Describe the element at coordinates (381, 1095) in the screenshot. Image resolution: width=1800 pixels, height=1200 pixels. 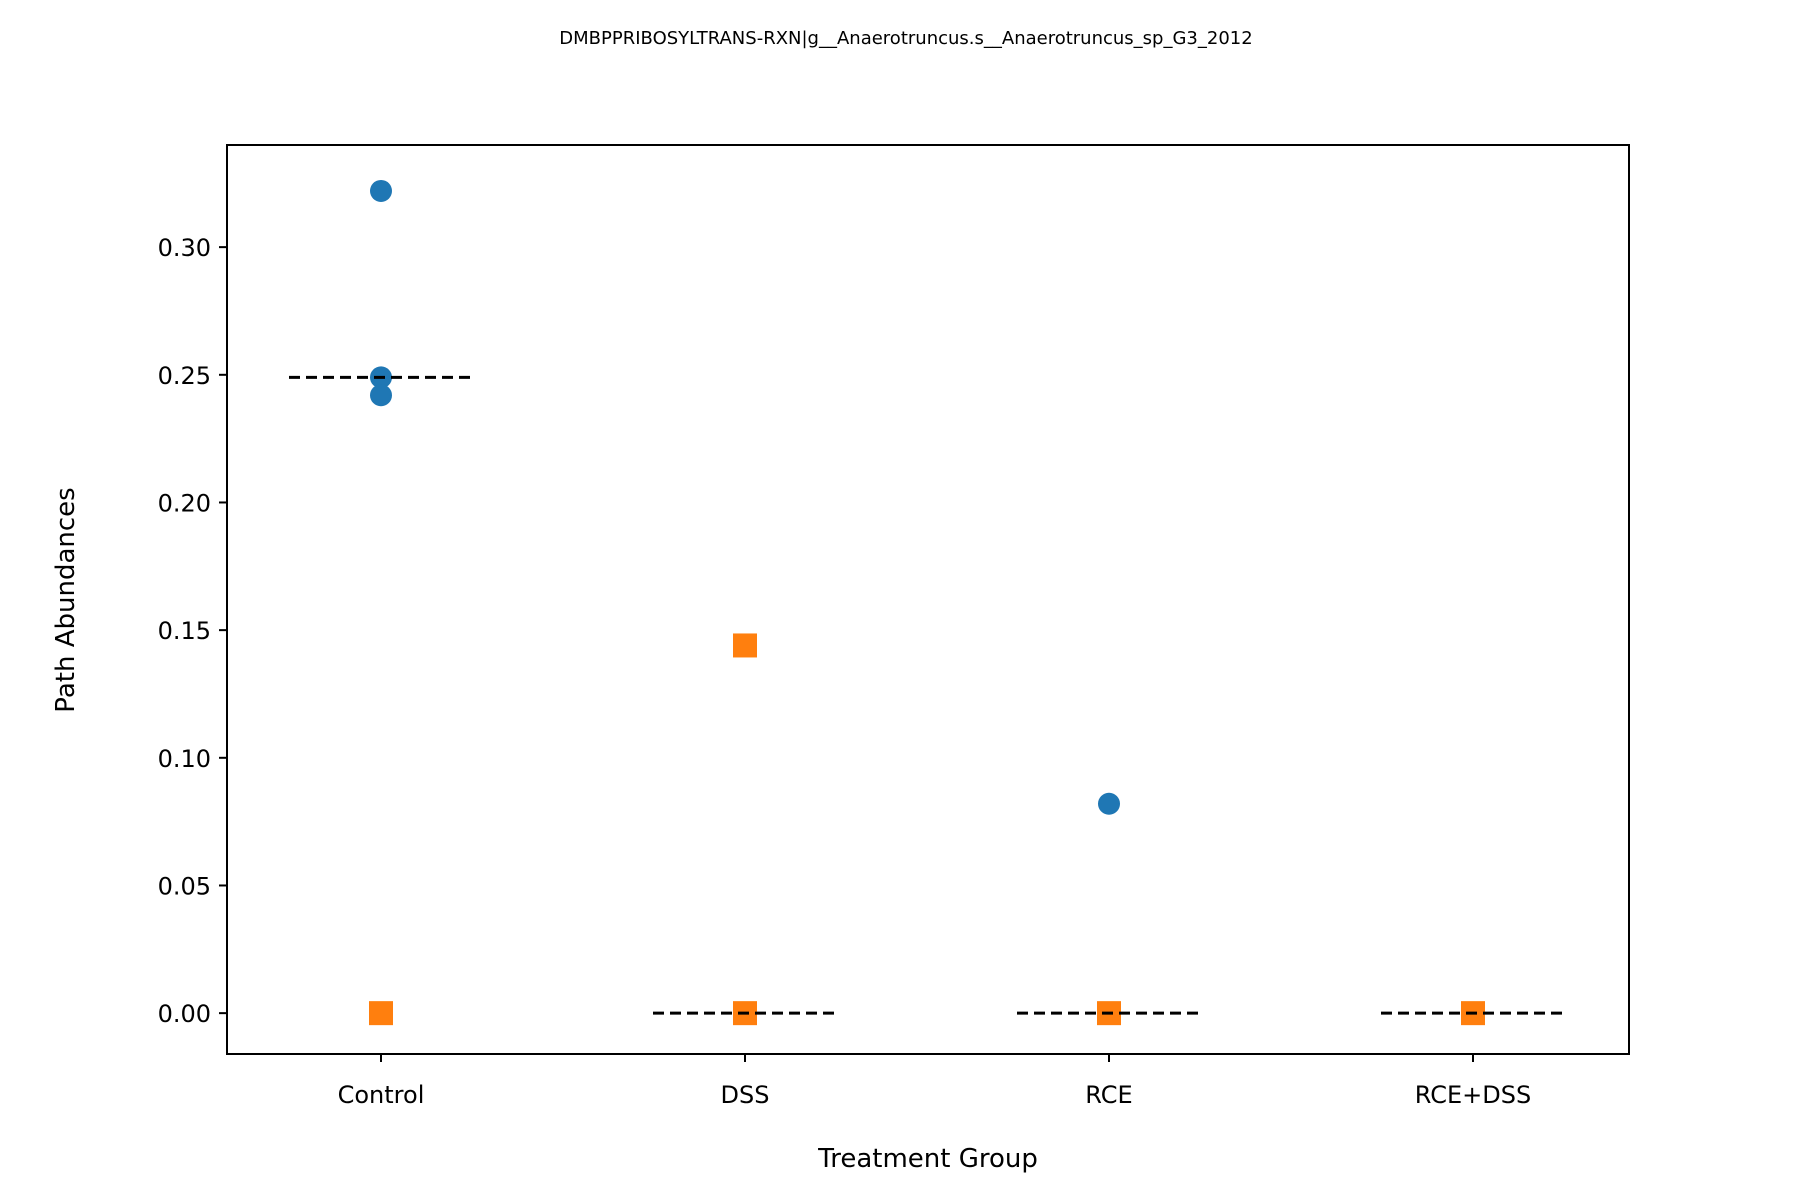
I see `x-tick-label: Control` at that location.